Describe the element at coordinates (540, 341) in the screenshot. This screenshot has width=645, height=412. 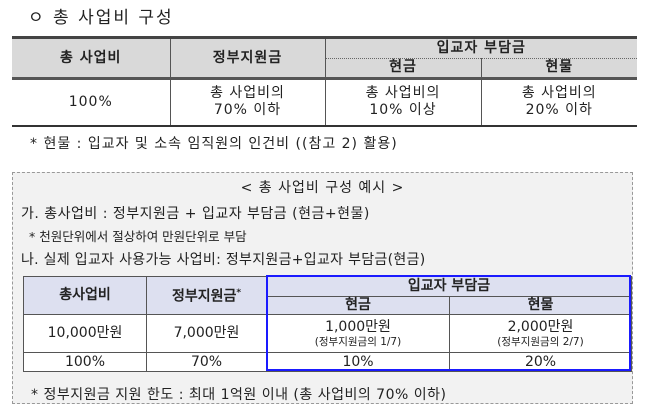
I see `cell-note: (정부지원금의 2/7)` at that location.